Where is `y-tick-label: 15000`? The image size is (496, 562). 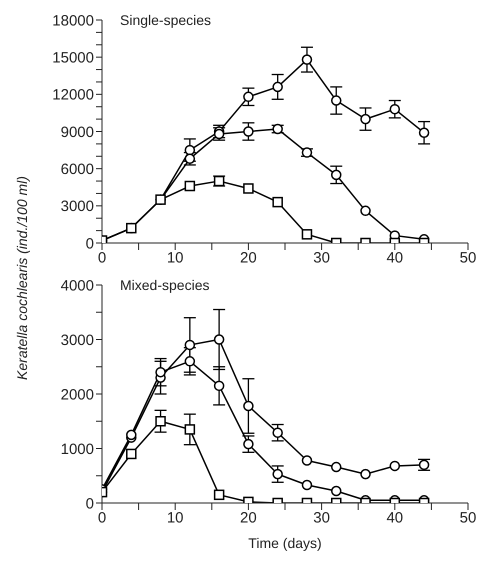
y-tick-label: 15000 is located at coordinates (73, 57).